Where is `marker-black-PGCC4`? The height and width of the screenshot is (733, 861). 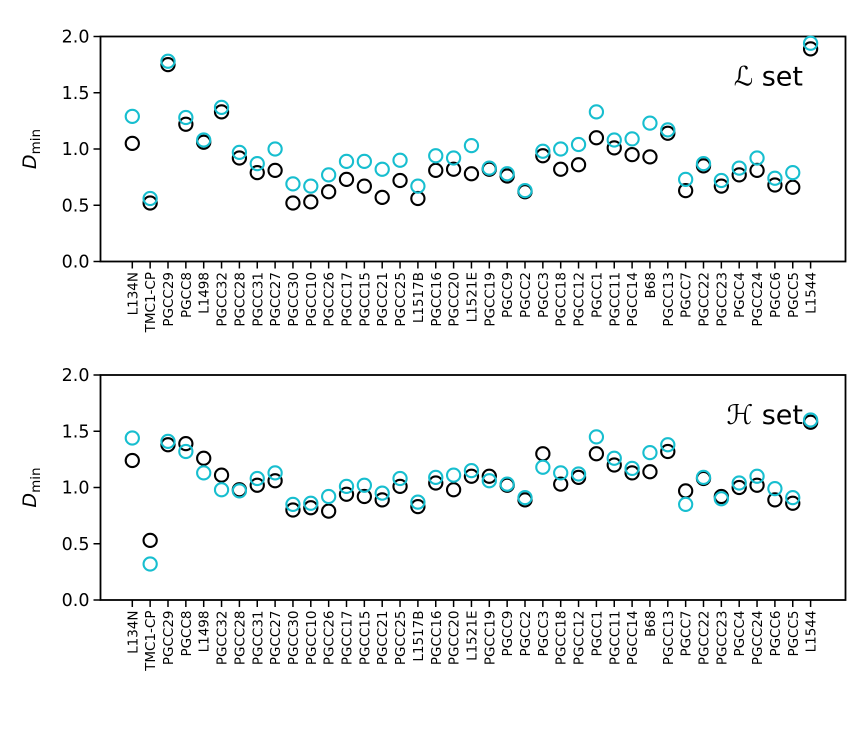
marker-black-PGCC4 is located at coordinates (739, 487).